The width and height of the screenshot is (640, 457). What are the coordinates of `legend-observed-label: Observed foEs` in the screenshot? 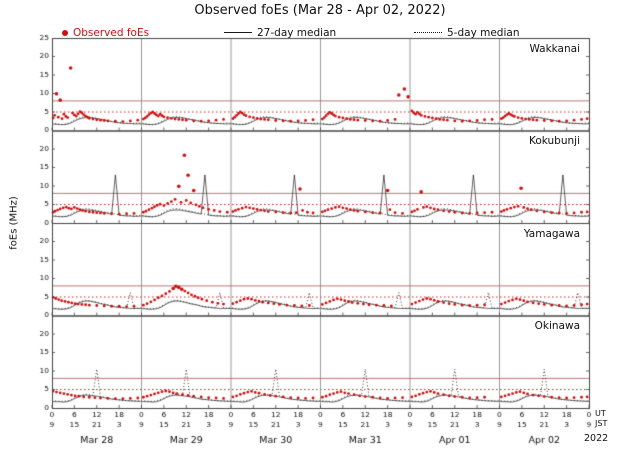 It's located at (111, 32).